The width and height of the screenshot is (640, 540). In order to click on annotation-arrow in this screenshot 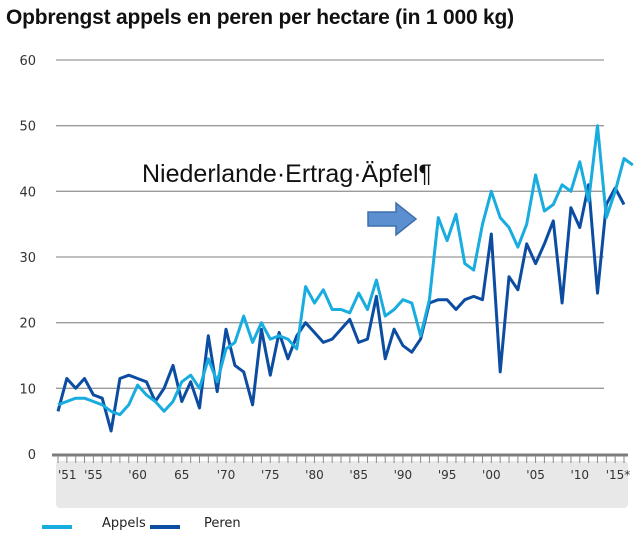, I will do `click(392, 219)`.